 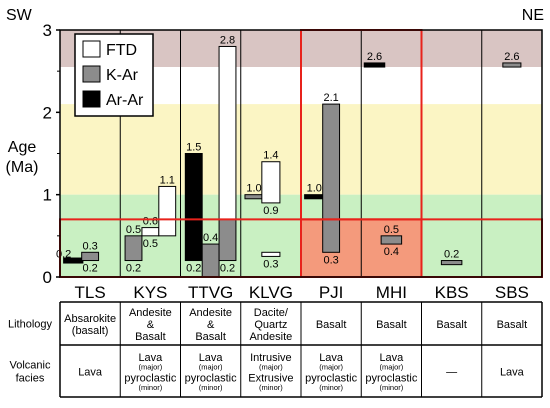 I want to click on table-cell-text: Quartz, so click(x=270, y=325).